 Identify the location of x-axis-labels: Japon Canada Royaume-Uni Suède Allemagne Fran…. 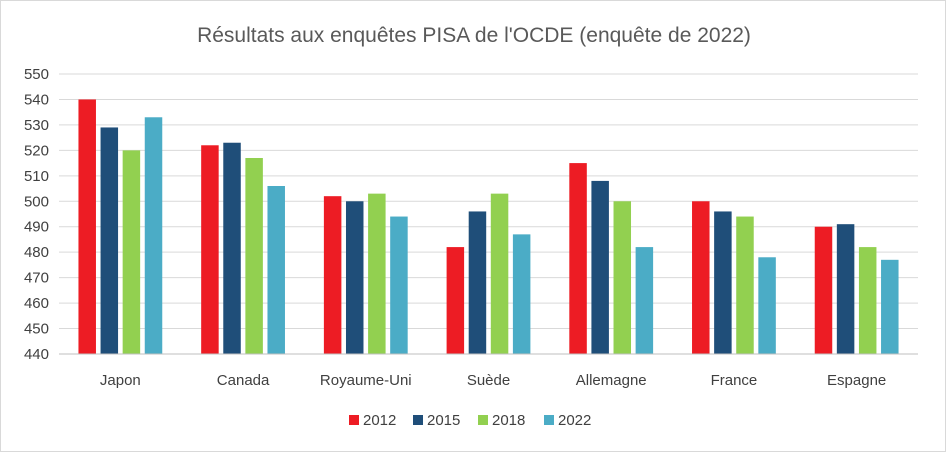
(493, 380).